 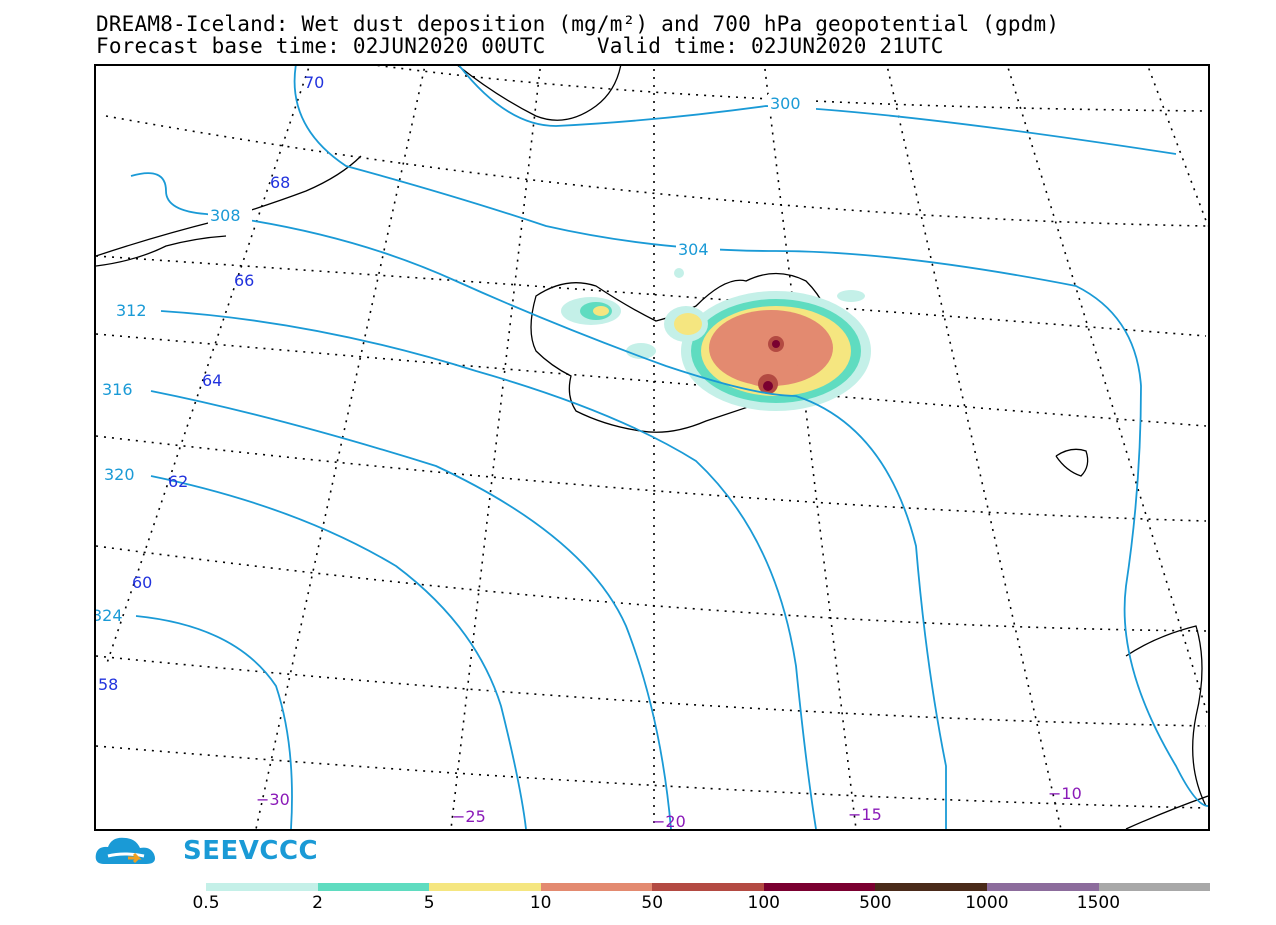 What do you see at coordinates (142, 582) in the screenshot?
I see `latitude-label: 60` at bounding box center [142, 582].